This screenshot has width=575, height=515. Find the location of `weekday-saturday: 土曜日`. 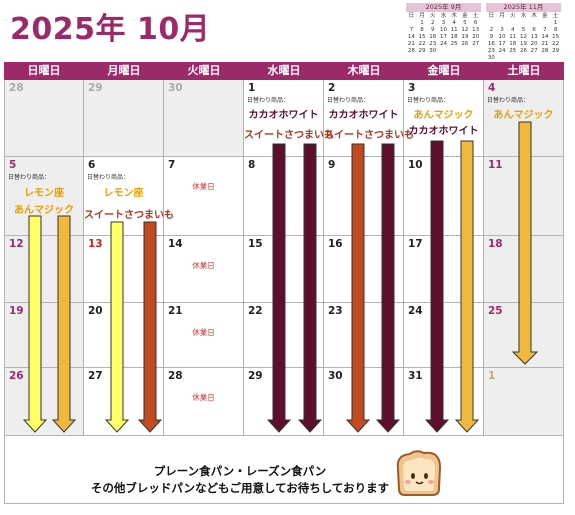

weekday-saturday: 土曜日 is located at coordinates (524, 70).